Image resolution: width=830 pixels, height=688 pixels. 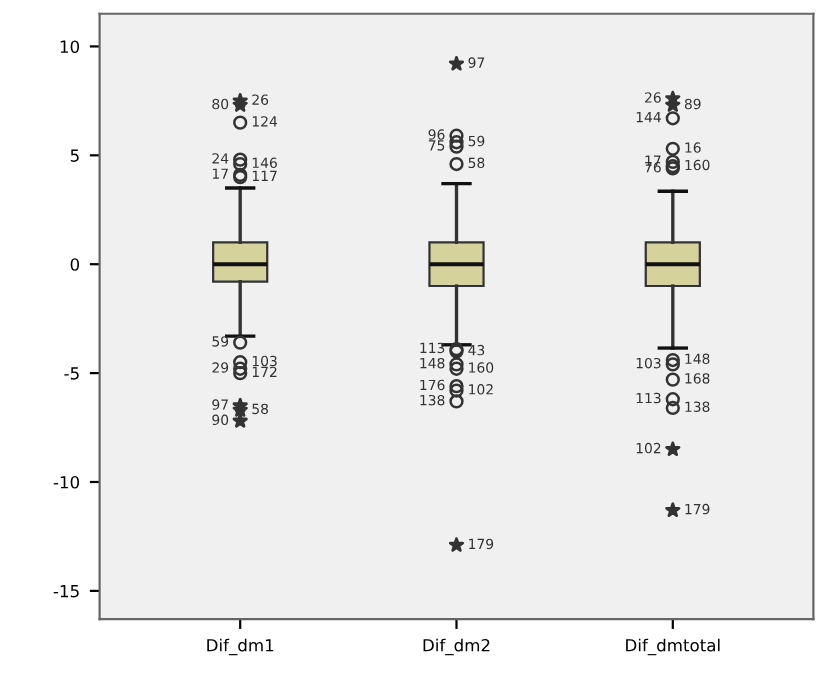 What do you see at coordinates (673, 647) in the screenshot?
I see `x-tick-label: Dif_dmtotal` at bounding box center [673, 647].